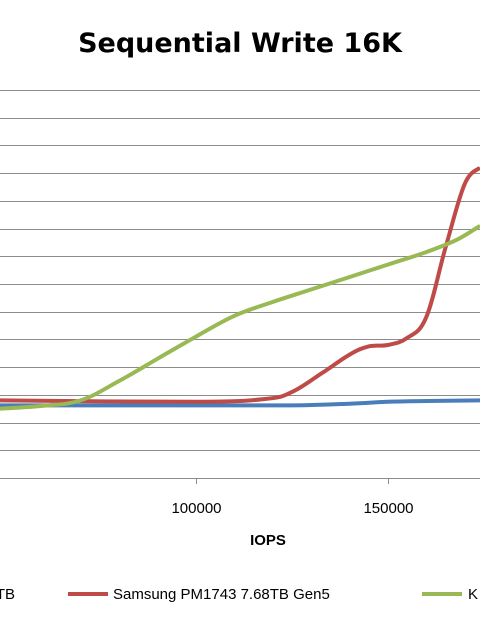 The image size is (480, 627). What do you see at coordinates (7, 594) in the screenshot?
I see `legend-label-0: TB` at bounding box center [7, 594].